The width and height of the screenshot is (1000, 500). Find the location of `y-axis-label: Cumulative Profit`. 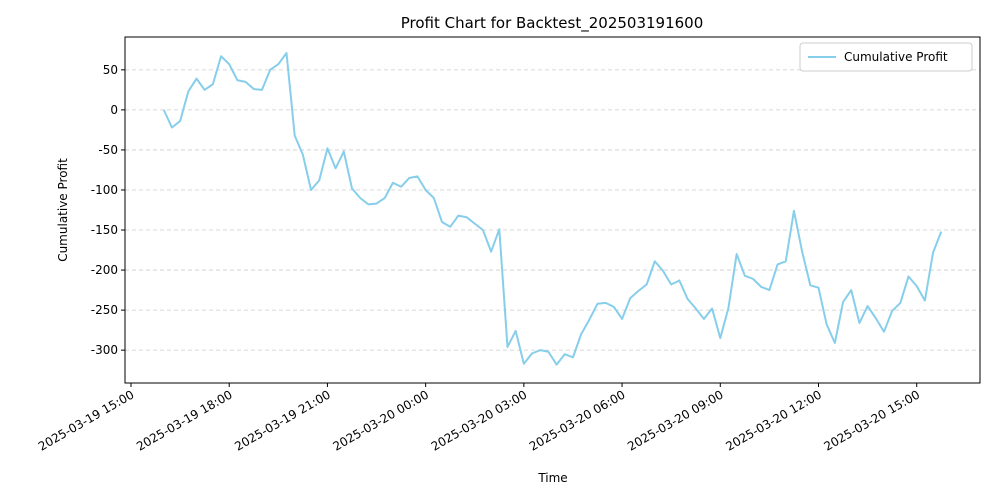

y-axis-label: Cumulative Profit is located at coordinates (63, 210).